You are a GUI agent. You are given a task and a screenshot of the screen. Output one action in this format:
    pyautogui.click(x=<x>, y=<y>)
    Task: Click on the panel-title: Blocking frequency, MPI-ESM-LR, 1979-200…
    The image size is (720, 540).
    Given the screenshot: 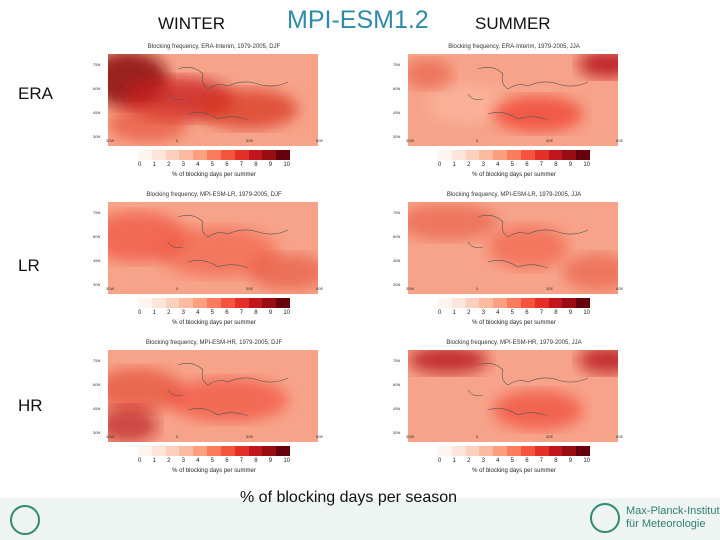 What is the action you would take?
    pyautogui.click(x=514, y=195)
    